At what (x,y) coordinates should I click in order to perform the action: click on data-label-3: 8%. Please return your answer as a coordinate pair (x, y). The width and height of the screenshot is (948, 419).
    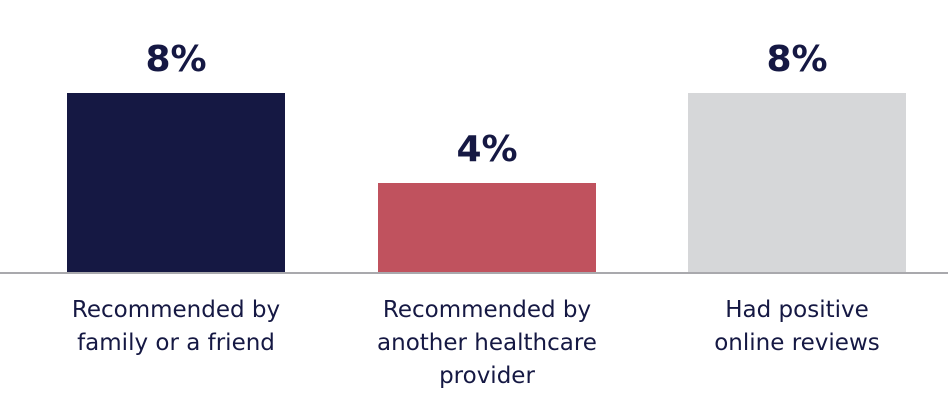
    Looking at the image, I should click on (796, 59).